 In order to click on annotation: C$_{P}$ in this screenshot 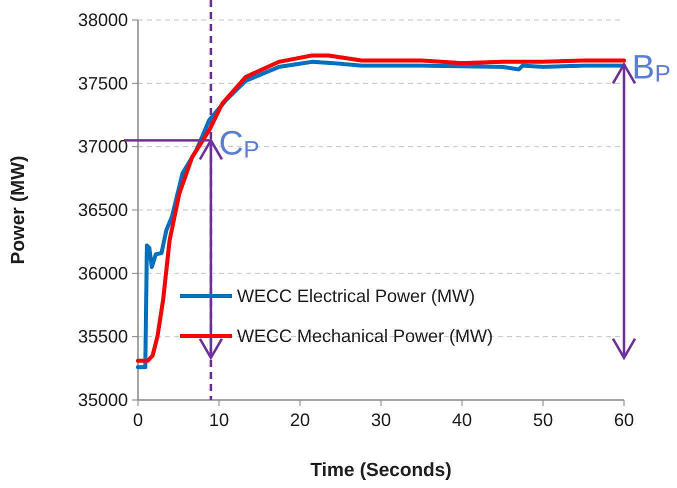, I will do `click(239, 144)`.